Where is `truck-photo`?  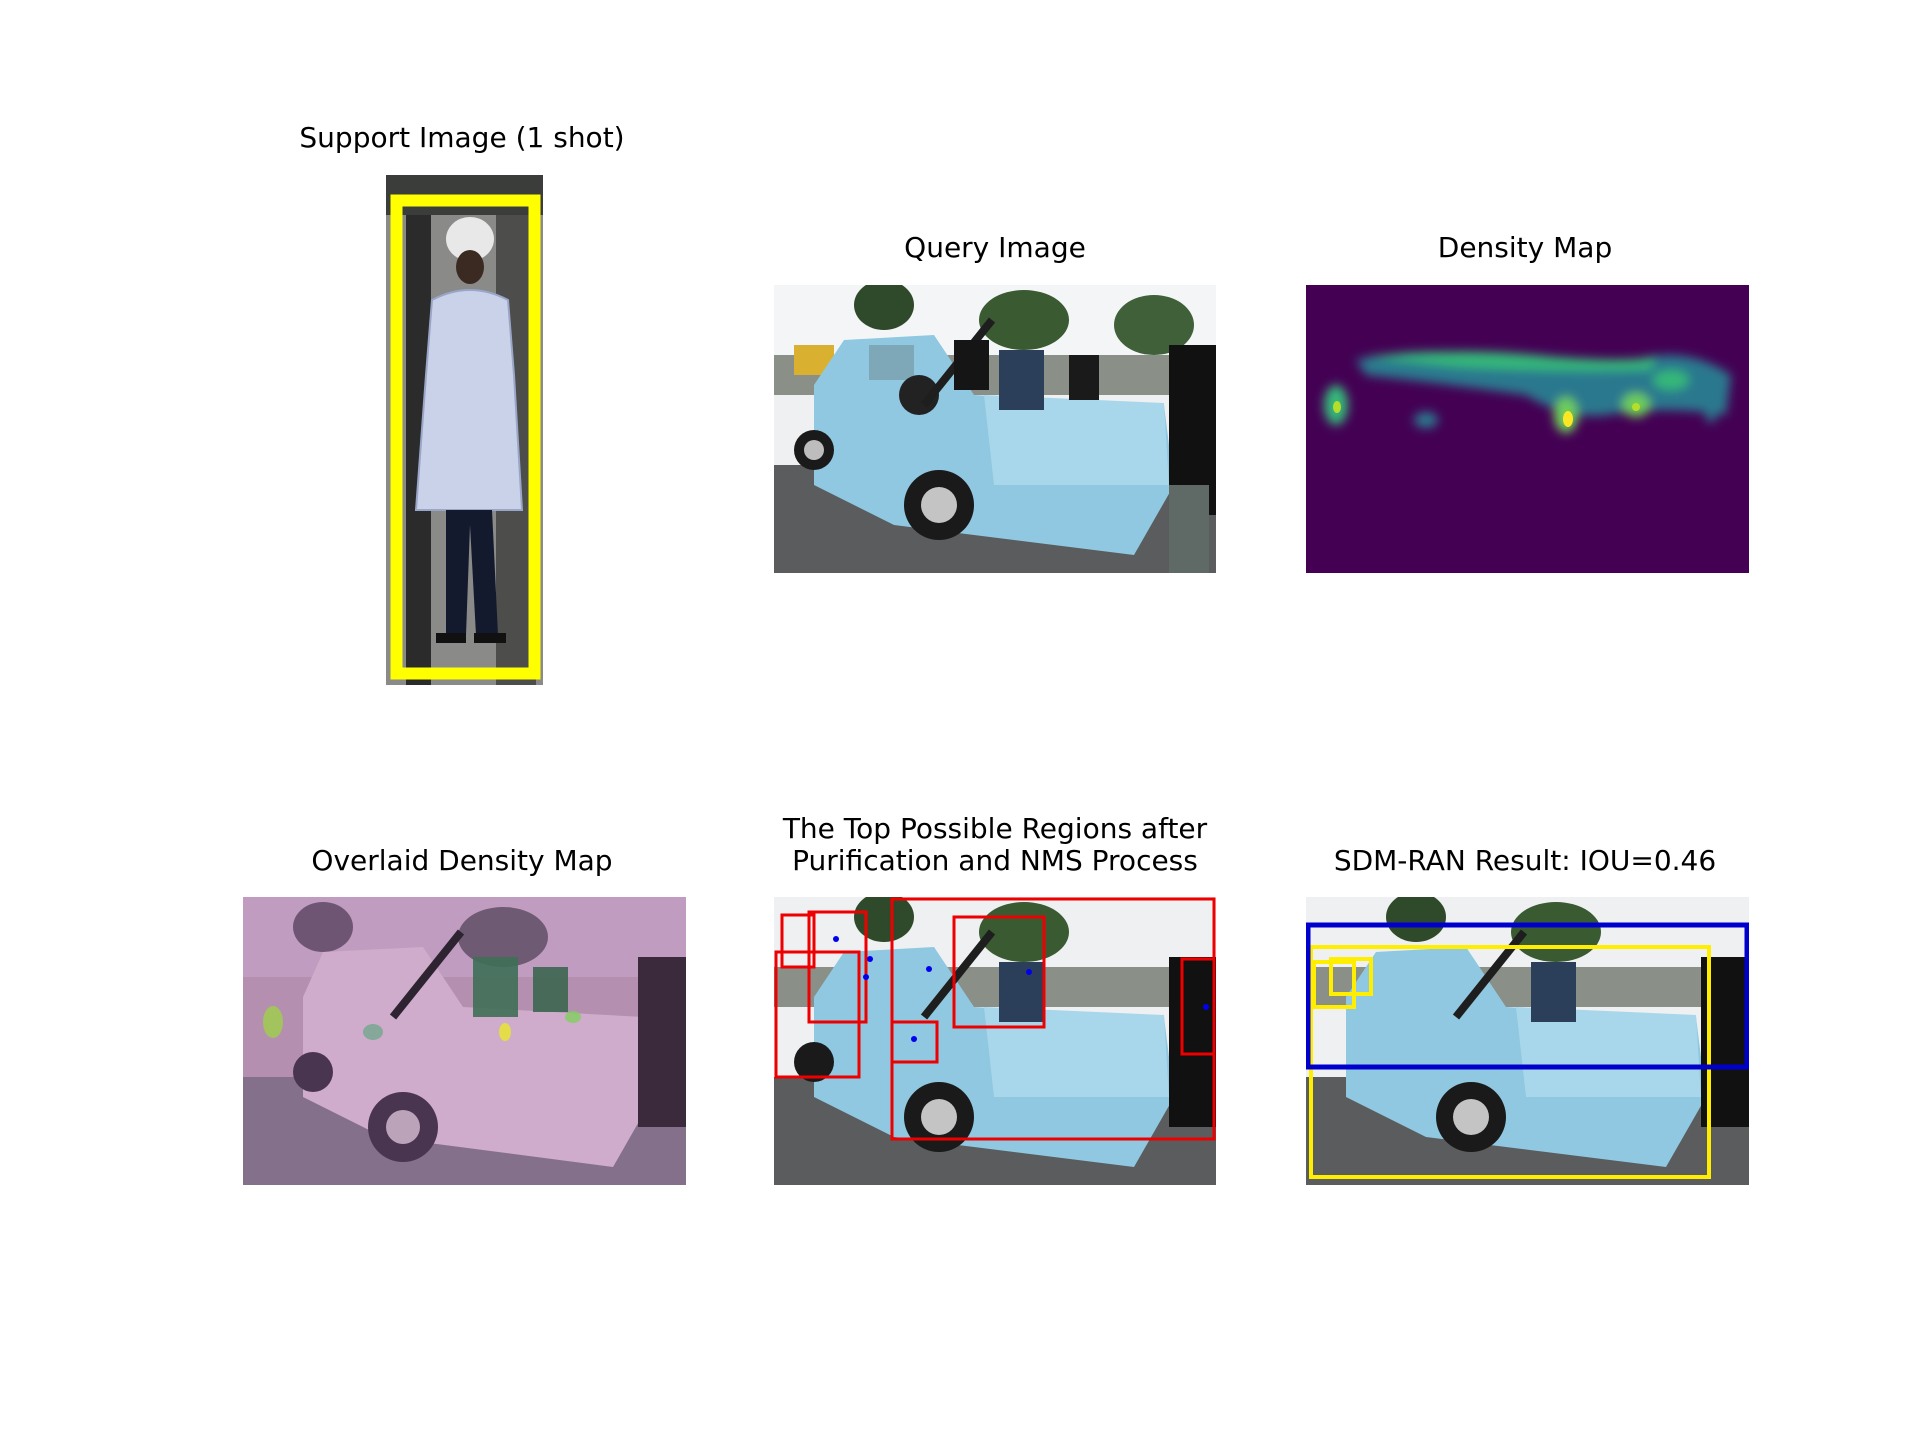
truck-photo is located at coordinates (995, 429).